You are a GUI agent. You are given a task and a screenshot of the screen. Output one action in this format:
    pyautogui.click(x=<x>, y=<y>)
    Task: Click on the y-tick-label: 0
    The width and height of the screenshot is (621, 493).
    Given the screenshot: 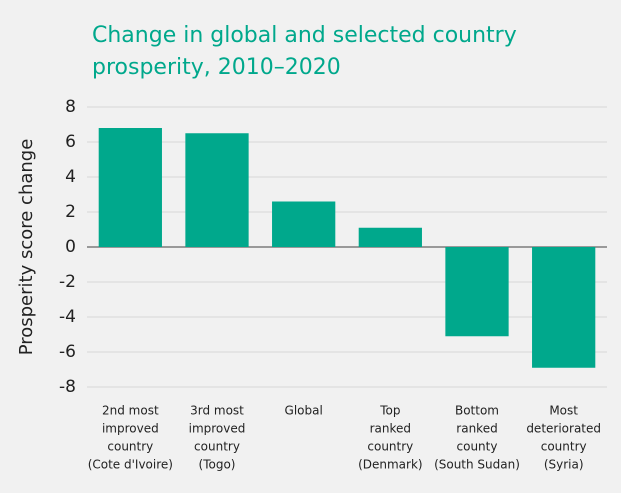 What is the action you would take?
    pyautogui.click(x=70, y=247)
    